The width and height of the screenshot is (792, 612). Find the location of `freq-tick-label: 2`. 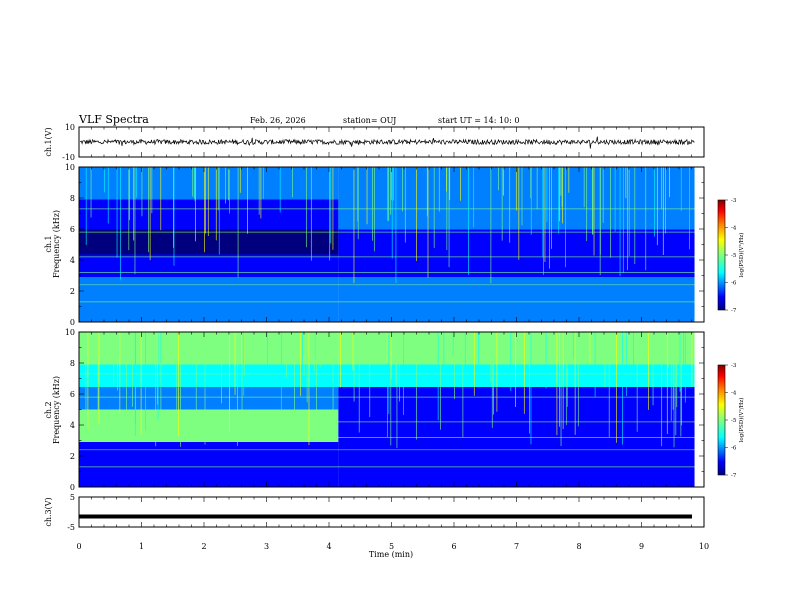

freq-tick-label: 2 is located at coordinates (72, 291).